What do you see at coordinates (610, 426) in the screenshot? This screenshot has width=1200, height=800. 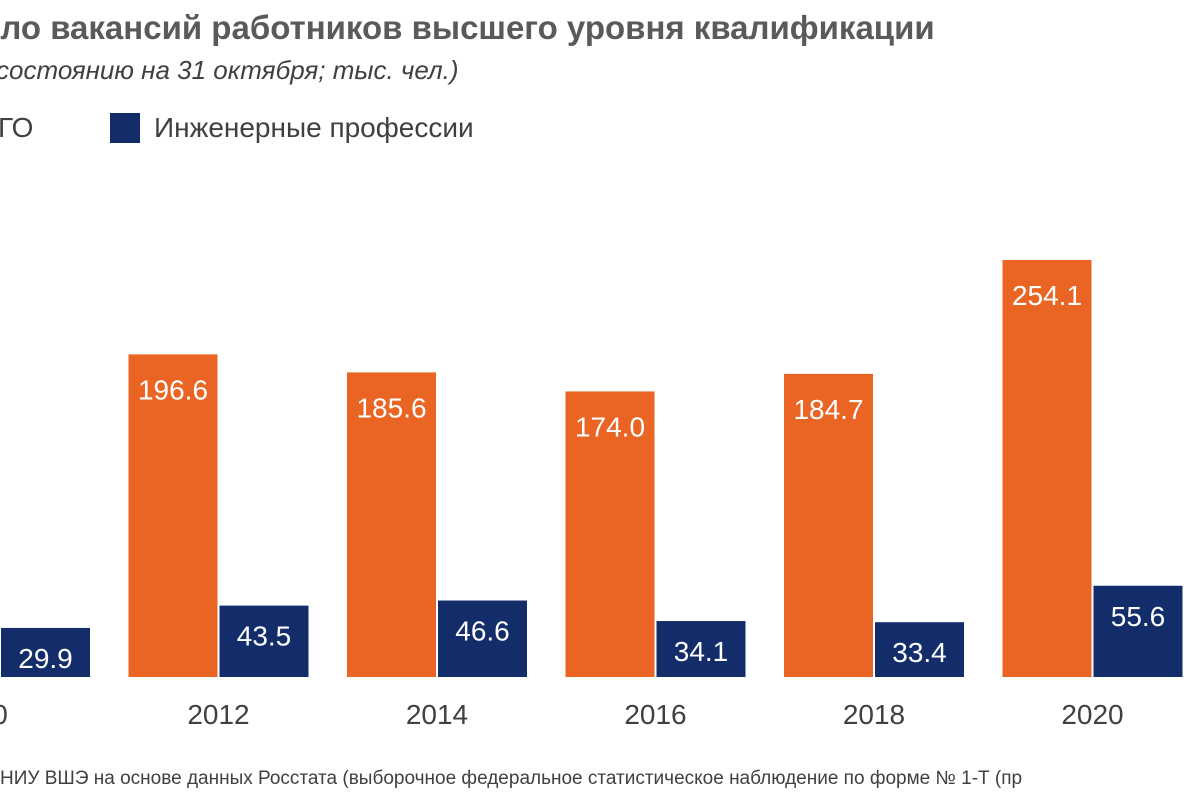 I see `value-label-go-2016: 174.0` at bounding box center [610, 426].